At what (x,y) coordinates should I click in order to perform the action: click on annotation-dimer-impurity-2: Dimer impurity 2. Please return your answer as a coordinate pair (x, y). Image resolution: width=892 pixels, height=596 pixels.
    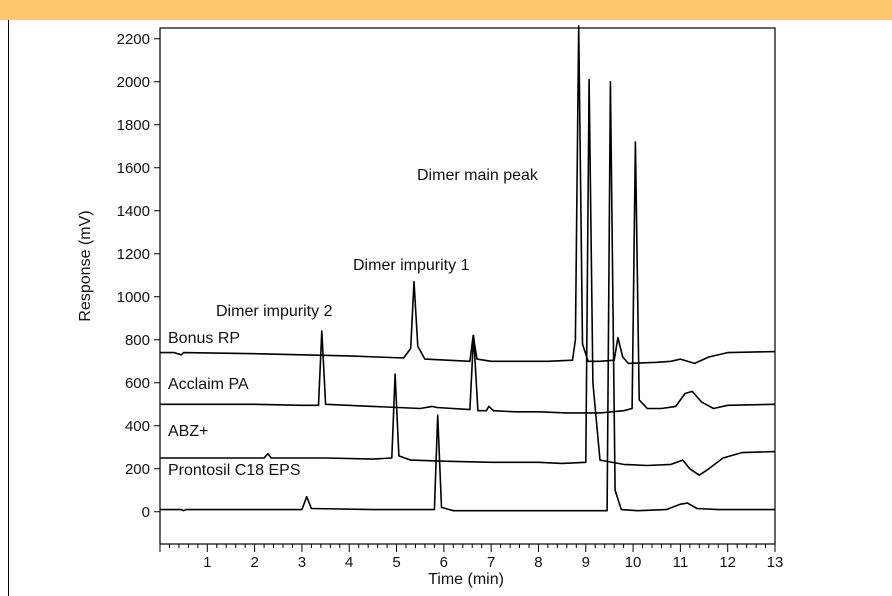
    Looking at the image, I should click on (274, 311).